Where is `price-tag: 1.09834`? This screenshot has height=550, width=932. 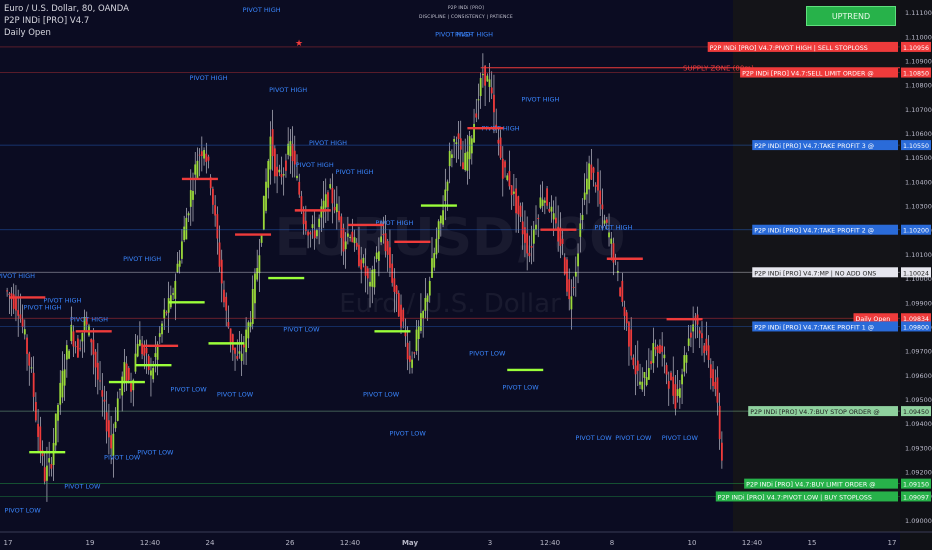 price-tag: 1.09834 is located at coordinates (916, 319).